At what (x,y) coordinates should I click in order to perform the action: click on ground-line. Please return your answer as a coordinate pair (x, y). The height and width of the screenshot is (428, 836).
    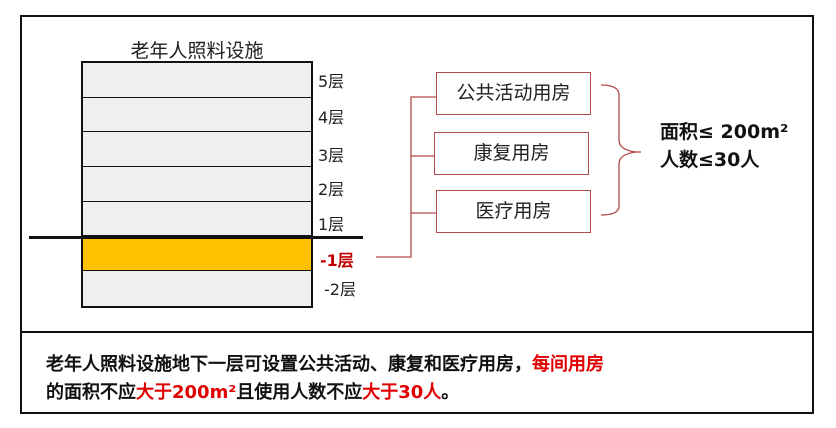
    Looking at the image, I should click on (196, 237).